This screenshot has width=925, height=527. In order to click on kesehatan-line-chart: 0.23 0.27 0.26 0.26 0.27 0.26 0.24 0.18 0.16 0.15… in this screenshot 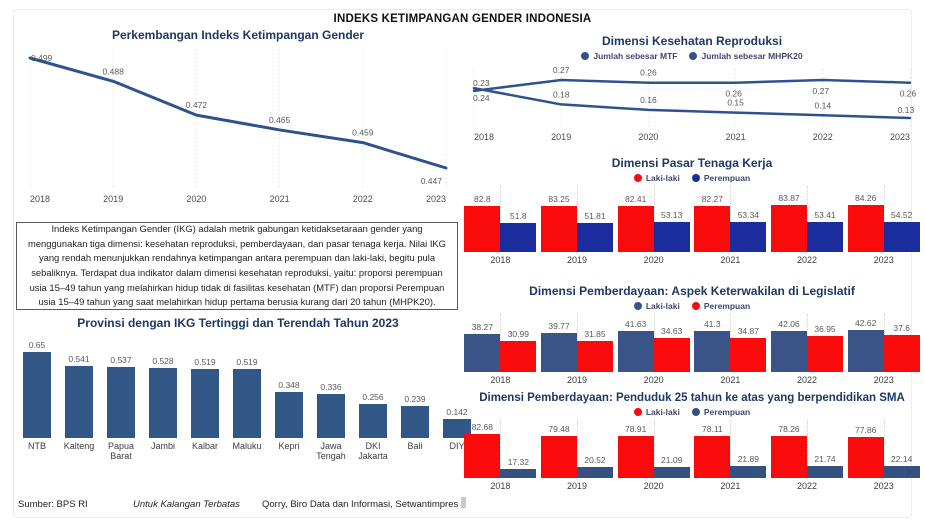, I will do `click(692, 106)`.